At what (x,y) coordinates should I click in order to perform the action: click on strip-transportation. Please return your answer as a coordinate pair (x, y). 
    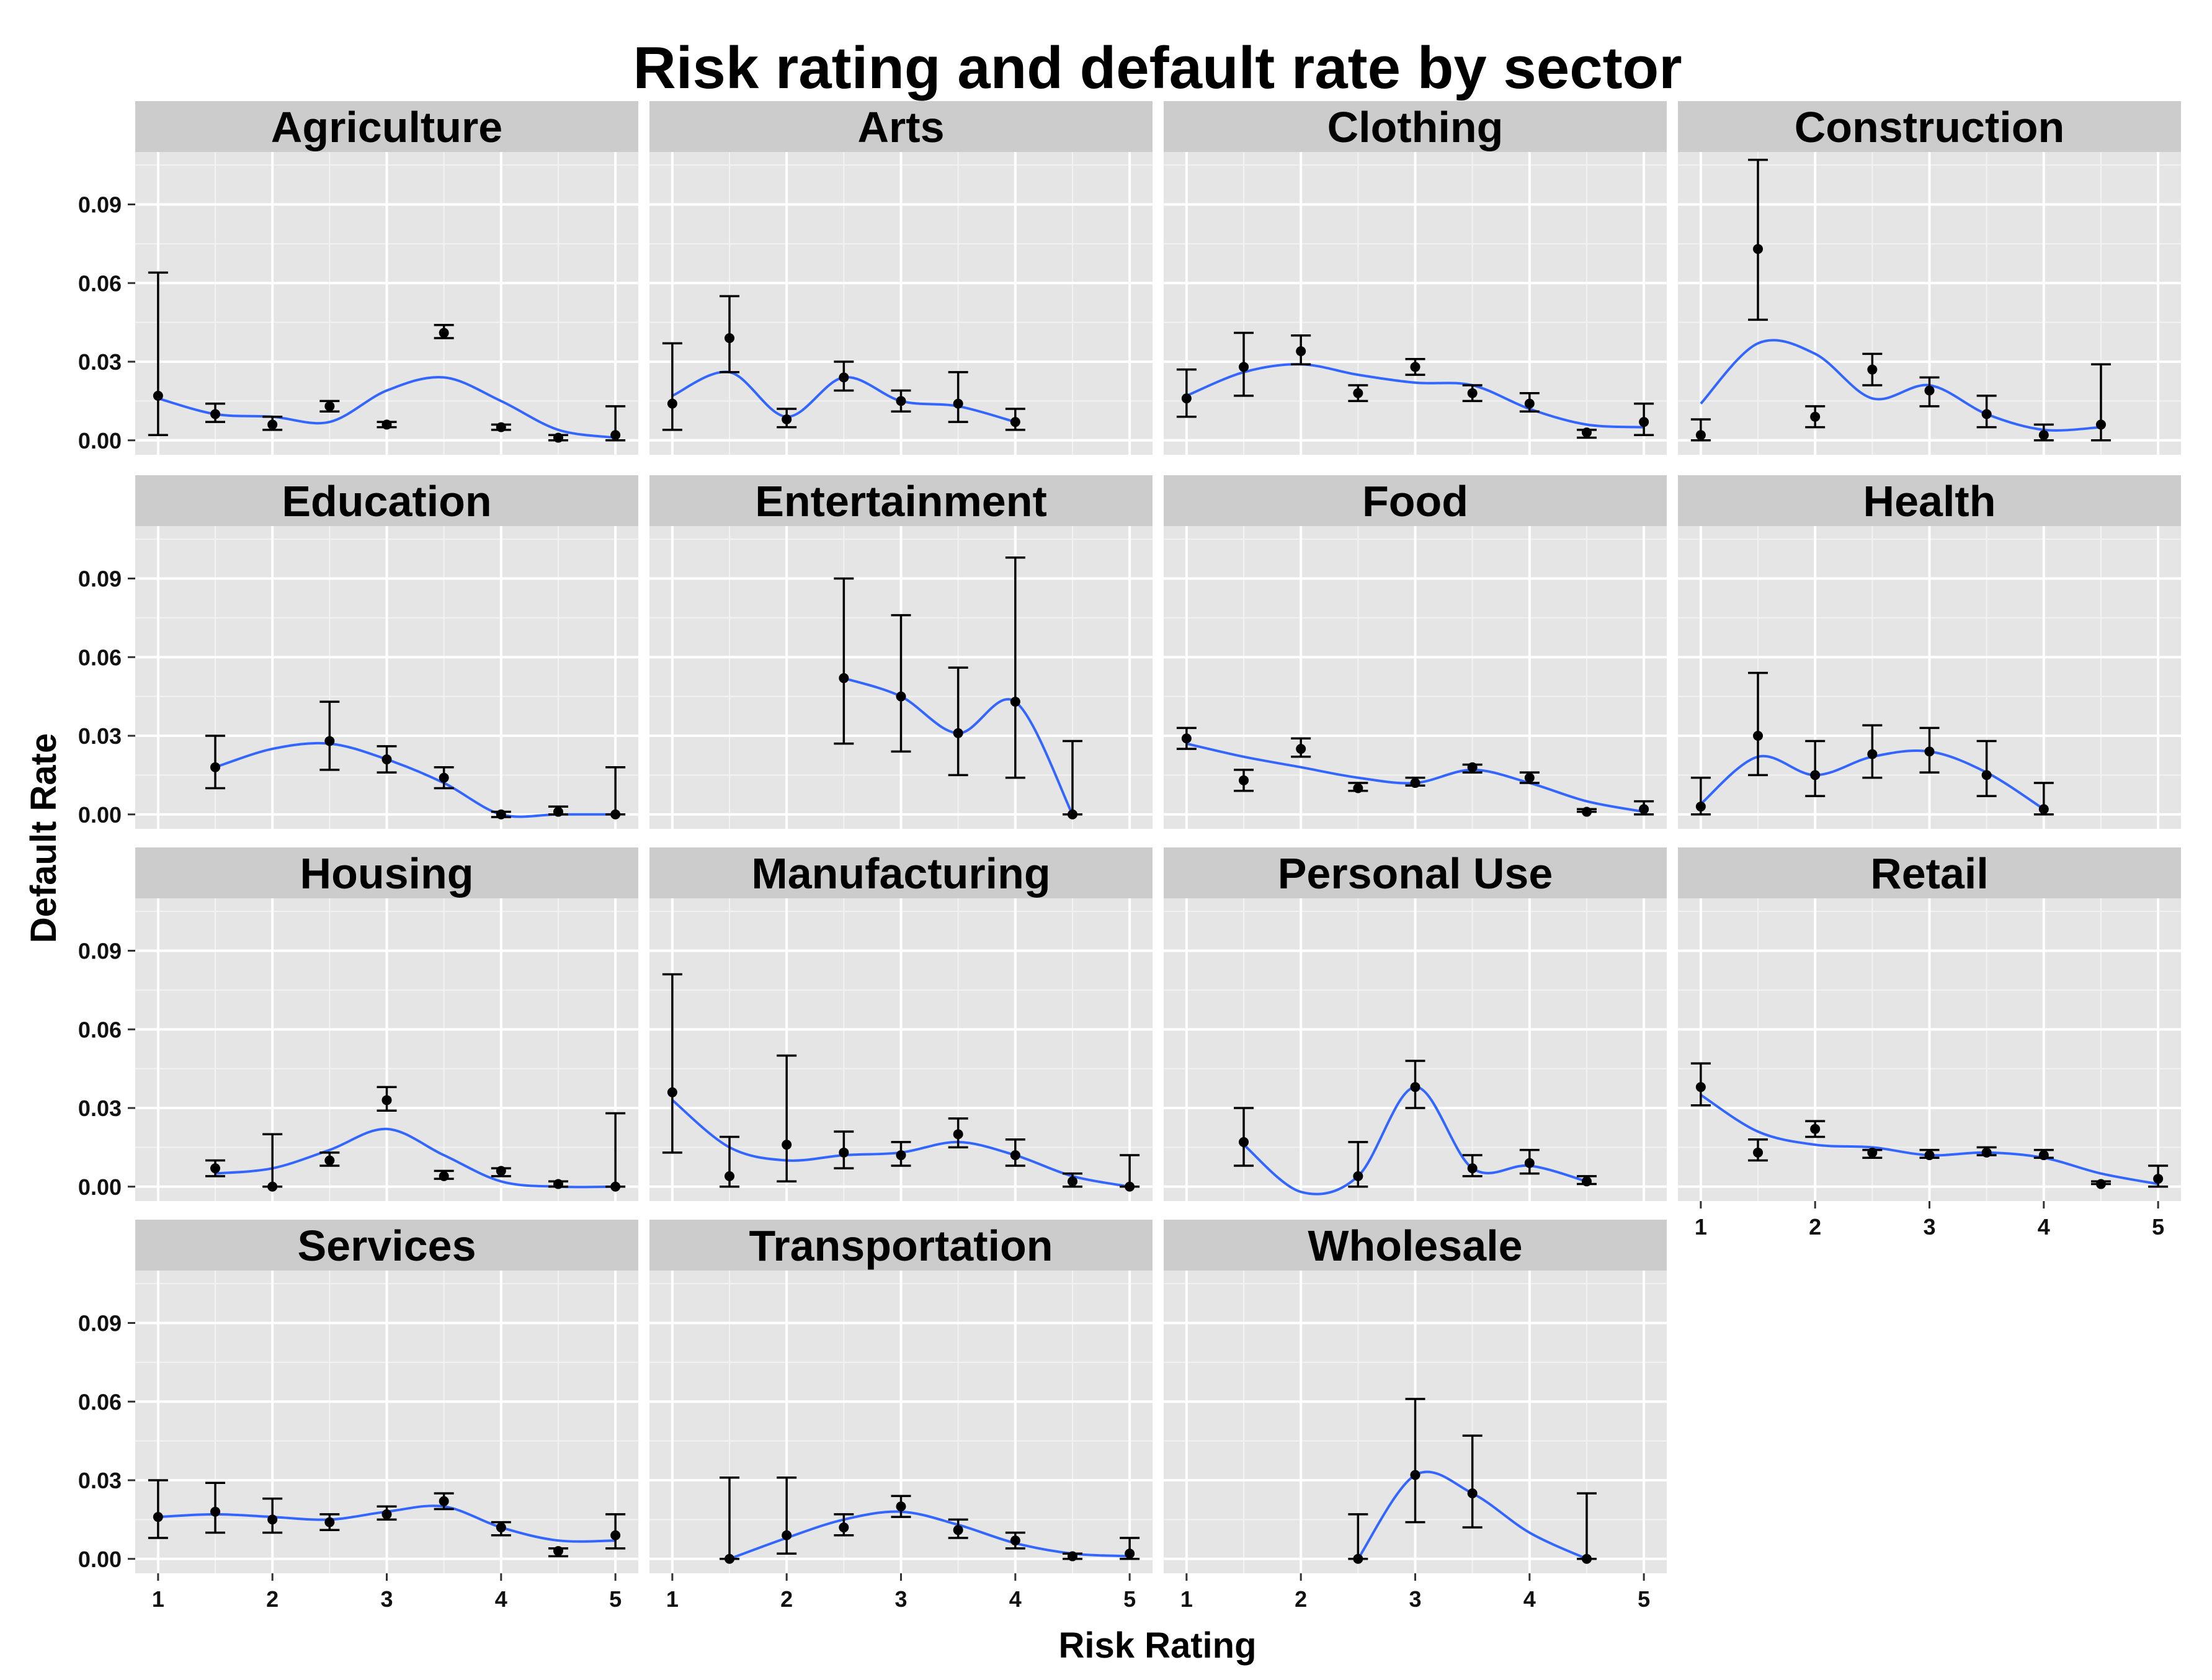
    Looking at the image, I should click on (901, 1245).